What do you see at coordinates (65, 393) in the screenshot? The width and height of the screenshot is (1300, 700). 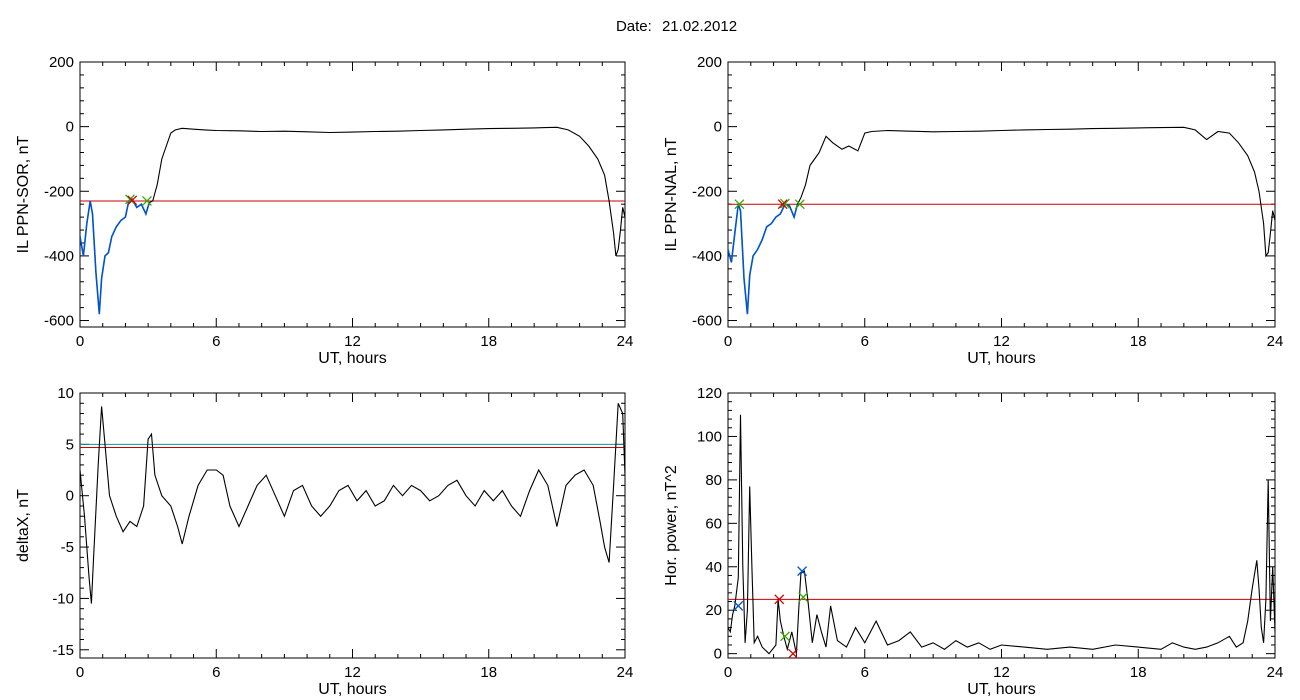 I see `y-tick-label: 10` at bounding box center [65, 393].